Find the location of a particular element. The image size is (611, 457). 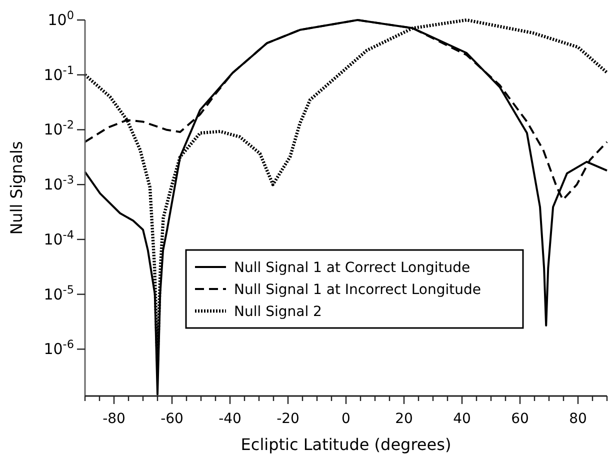

y-tick-label: 10$^{-1}$ is located at coordinates (59, 73).